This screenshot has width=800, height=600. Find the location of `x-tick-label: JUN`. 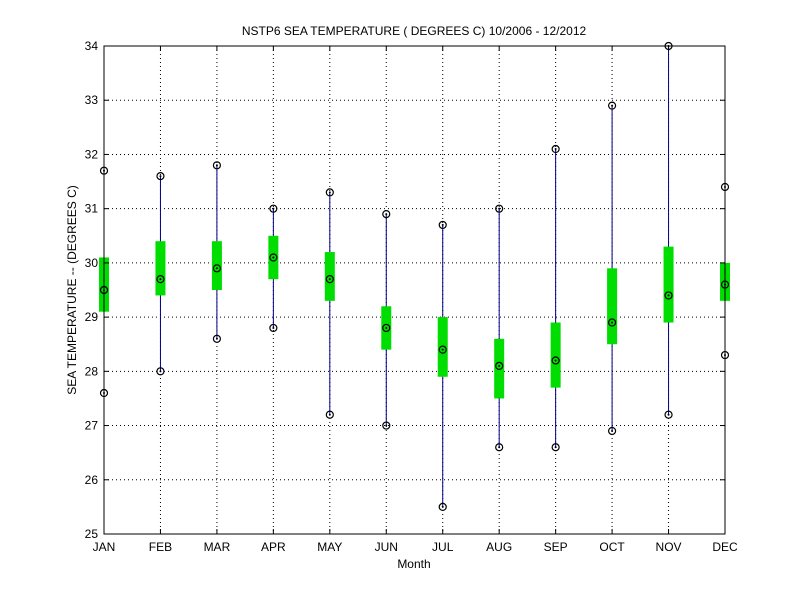

x-tick-label: JUN is located at coordinates (386, 547).